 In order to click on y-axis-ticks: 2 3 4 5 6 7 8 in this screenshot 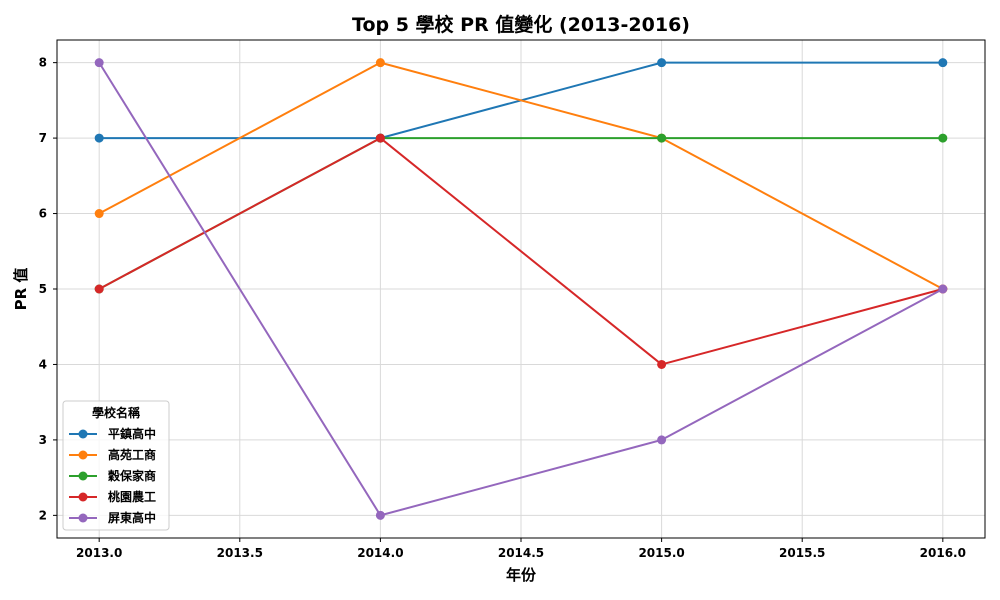, I will do `click(48, 289)`.